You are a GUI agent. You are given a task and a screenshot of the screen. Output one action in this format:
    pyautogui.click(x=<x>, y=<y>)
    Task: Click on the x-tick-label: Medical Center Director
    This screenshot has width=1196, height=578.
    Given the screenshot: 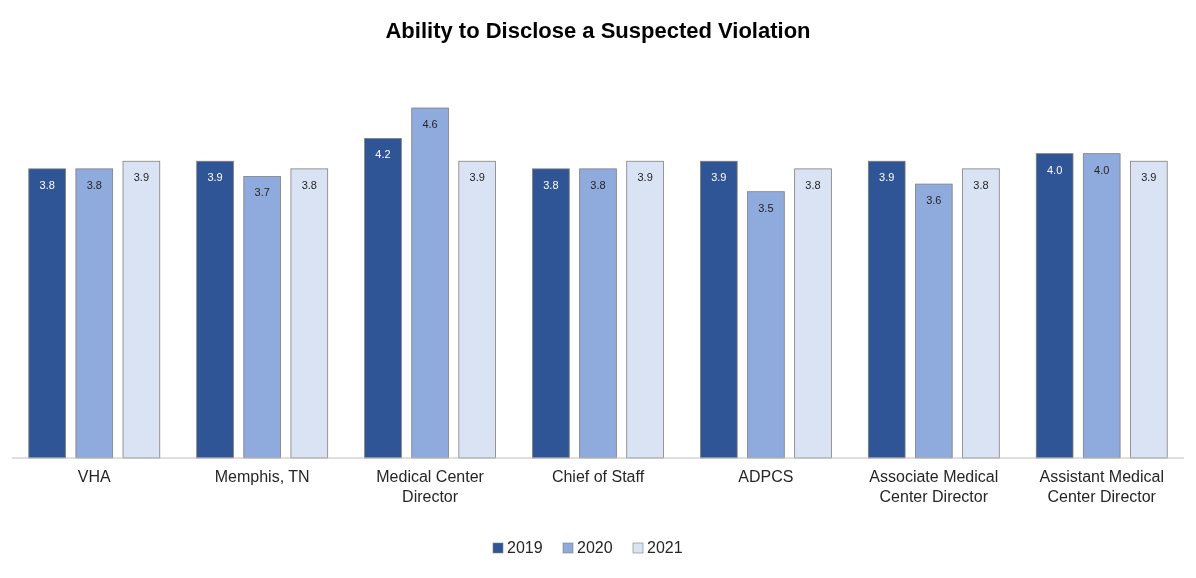 What is the action you would take?
    pyautogui.click(x=430, y=486)
    